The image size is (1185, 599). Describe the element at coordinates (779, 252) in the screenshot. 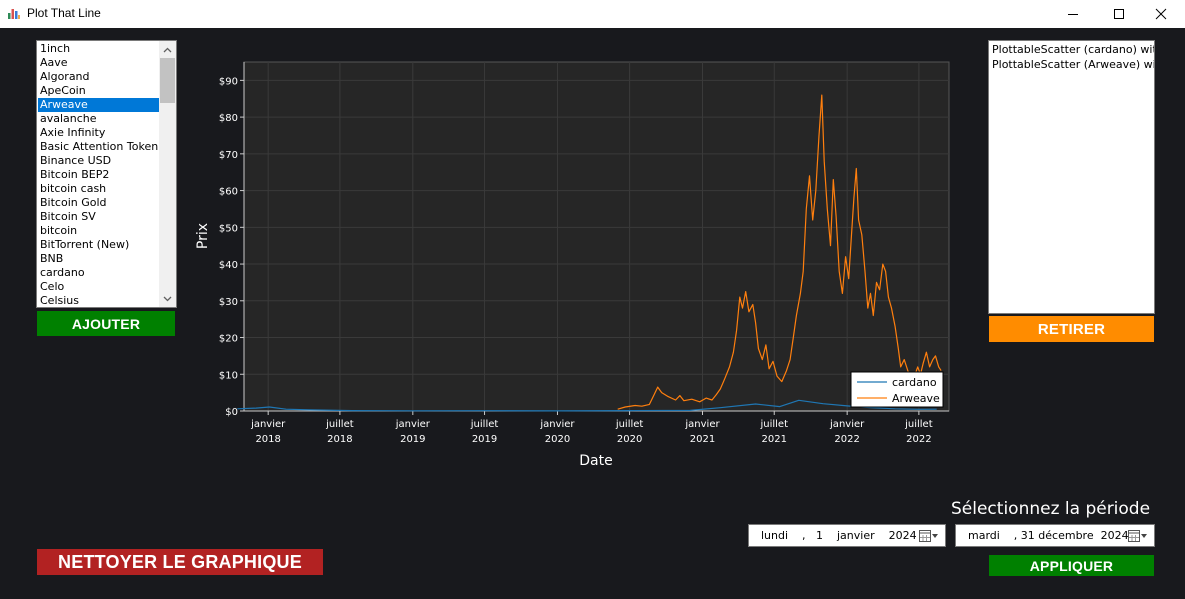

I see `series-line-arweave` at that location.